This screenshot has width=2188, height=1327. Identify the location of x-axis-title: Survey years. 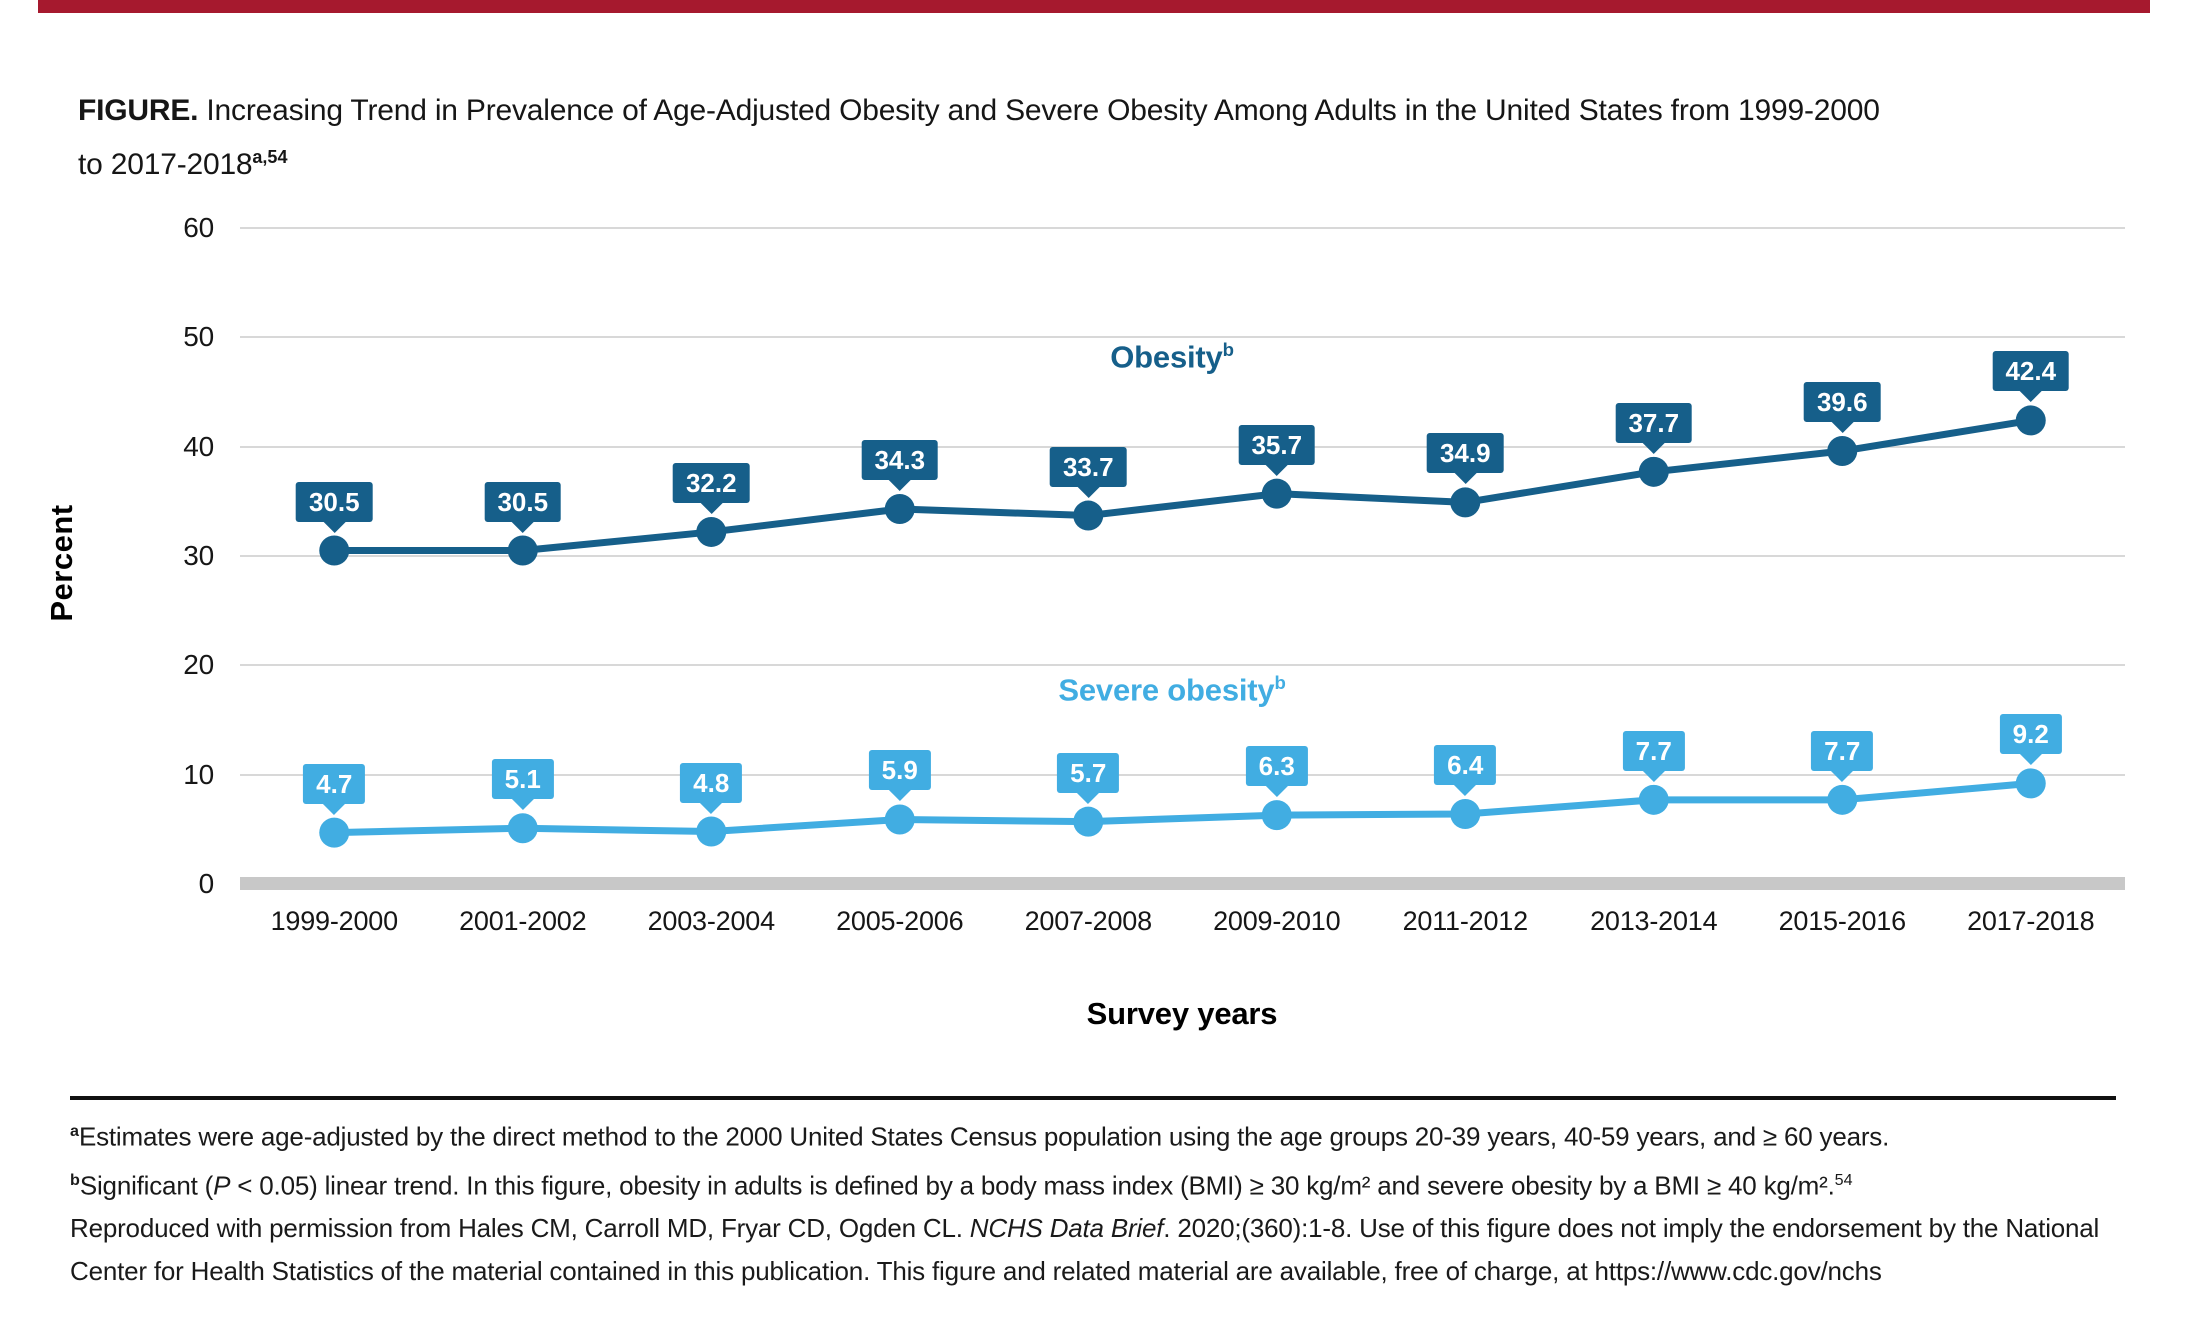
(1182, 1013).